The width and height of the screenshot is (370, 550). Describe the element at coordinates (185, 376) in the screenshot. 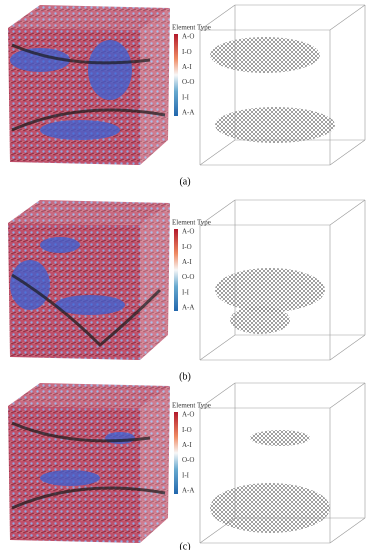

I see `caption: (b)` at that location.